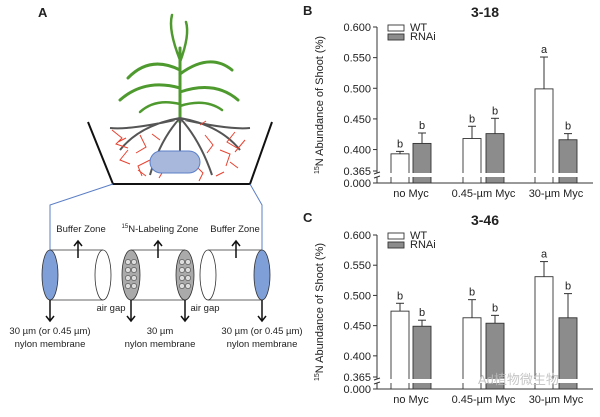 The width and height of the screenshot is (600, 417). What do you see at coordinates (484, 400) in the screenshot?
I see `x-tick-label: 0.45-µm Myc` at bounding box center [484, 400].